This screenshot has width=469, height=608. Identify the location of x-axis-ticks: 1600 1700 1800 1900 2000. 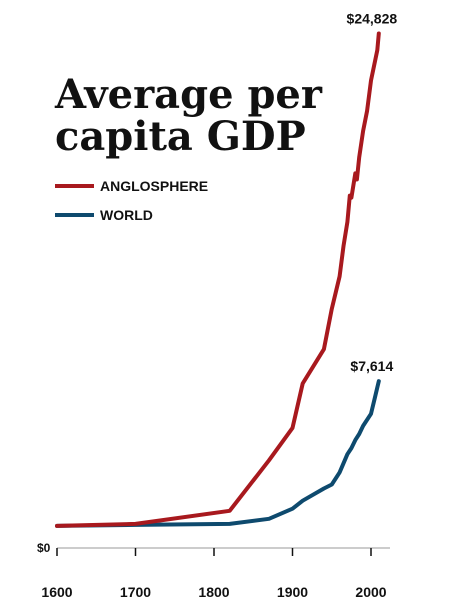
(214, 574).